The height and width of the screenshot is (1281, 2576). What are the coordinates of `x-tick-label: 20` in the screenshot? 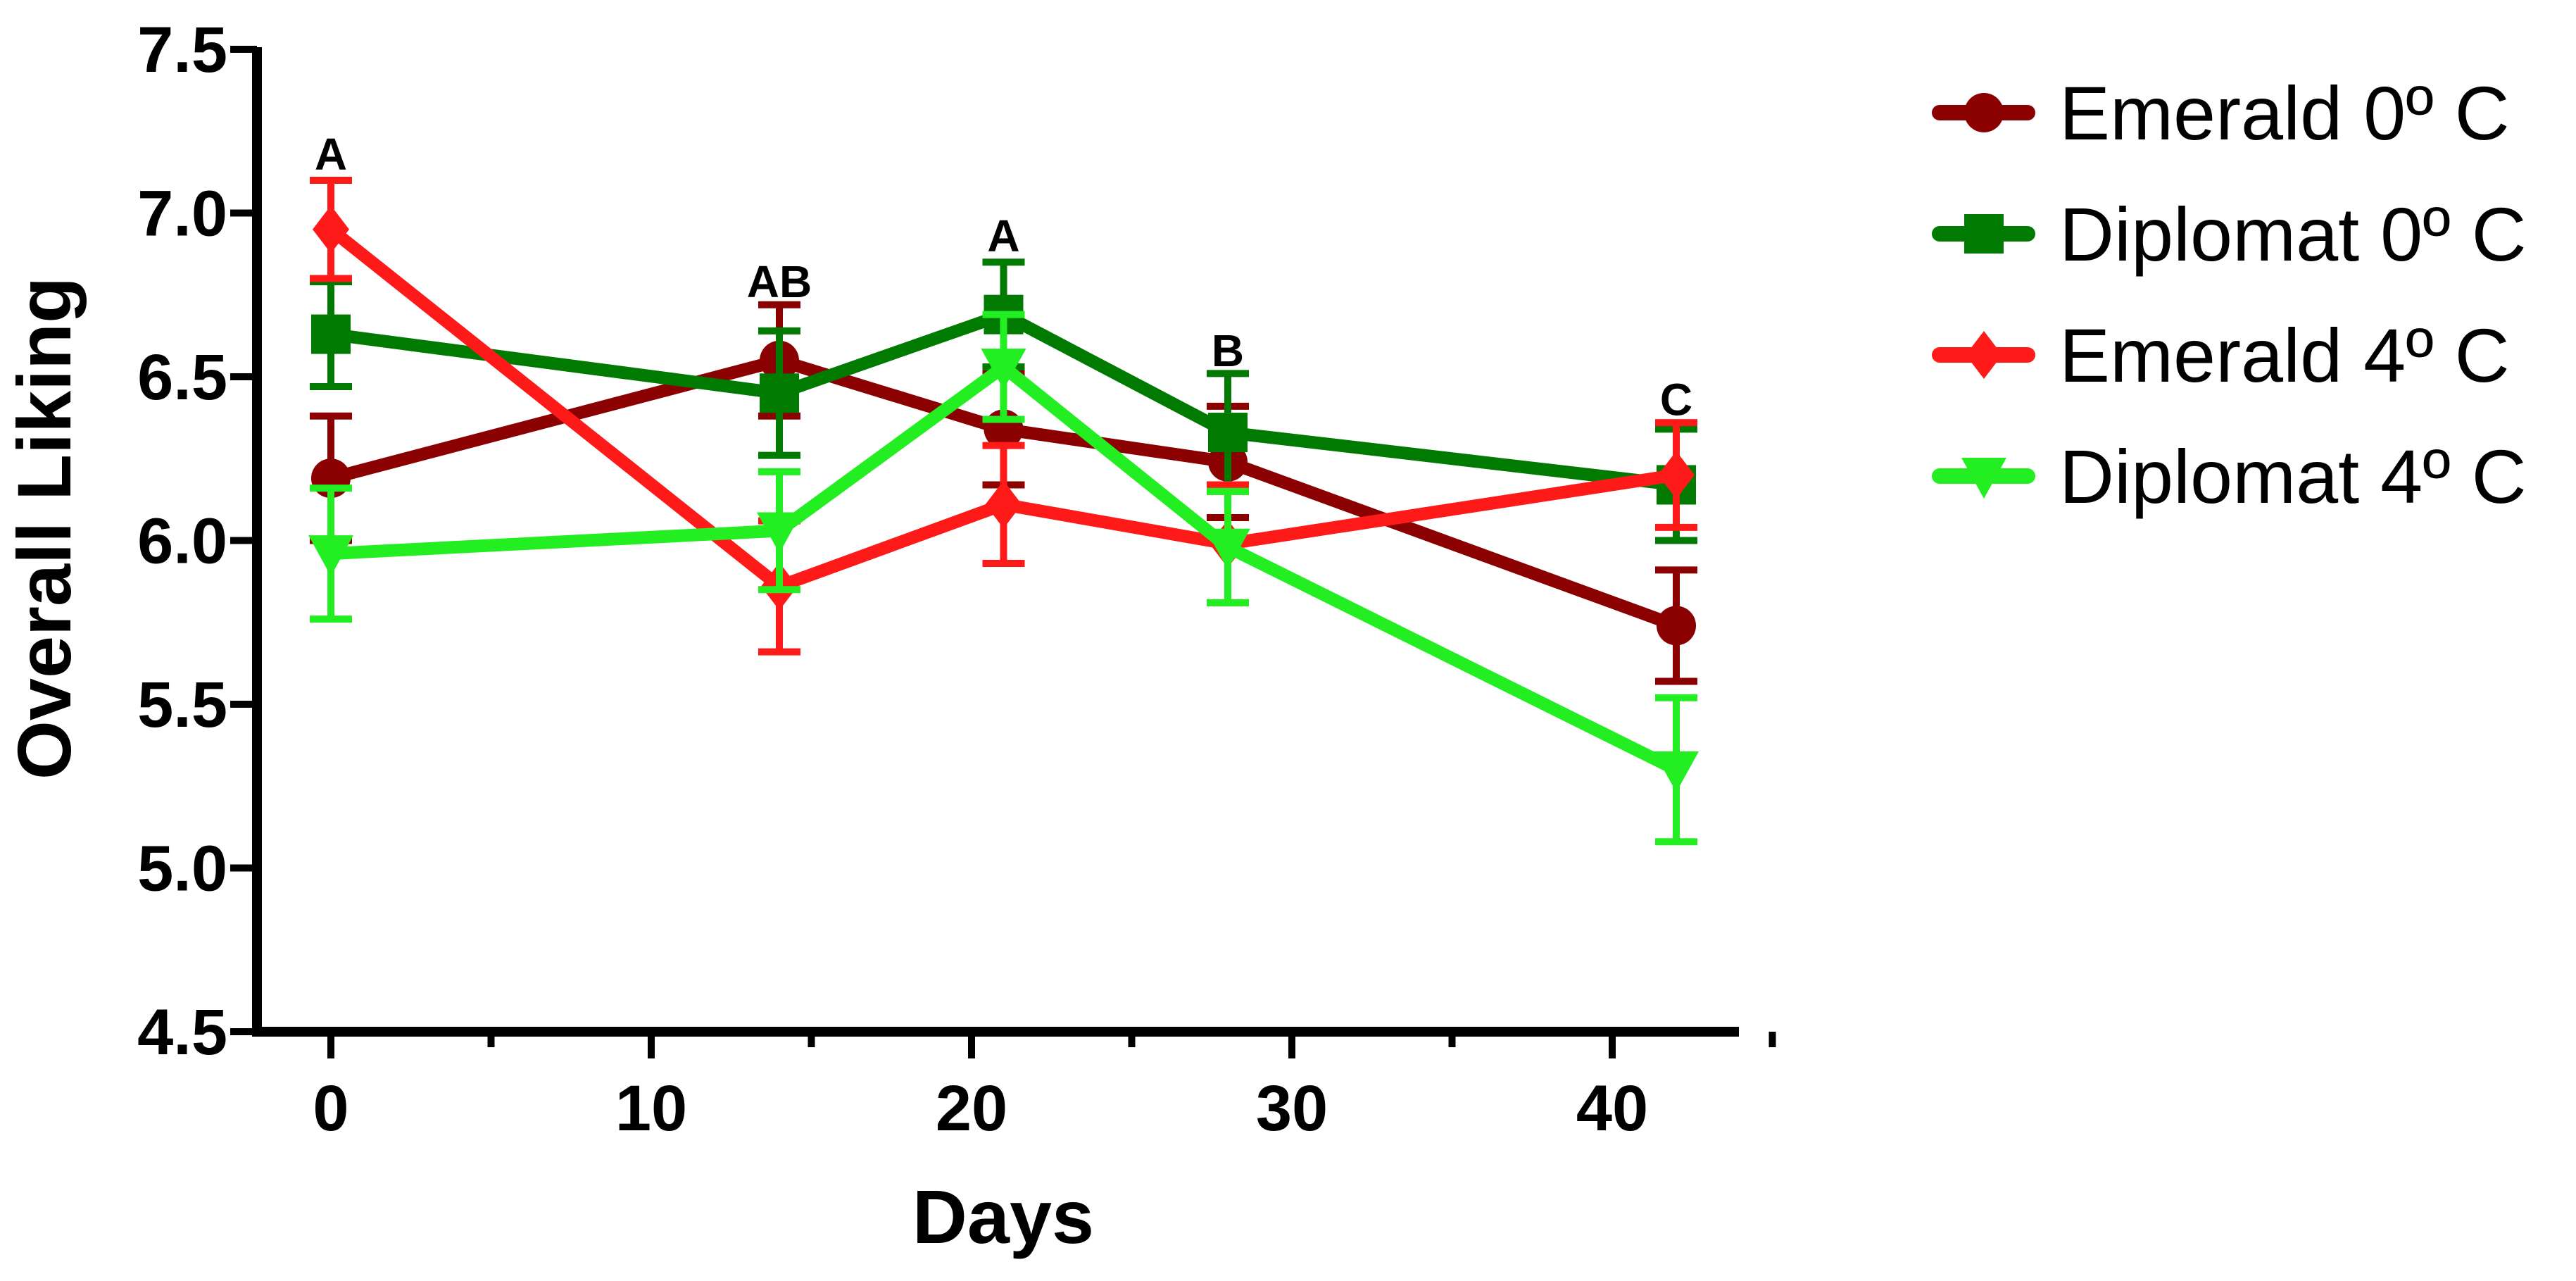 It's located at (971, 1109).